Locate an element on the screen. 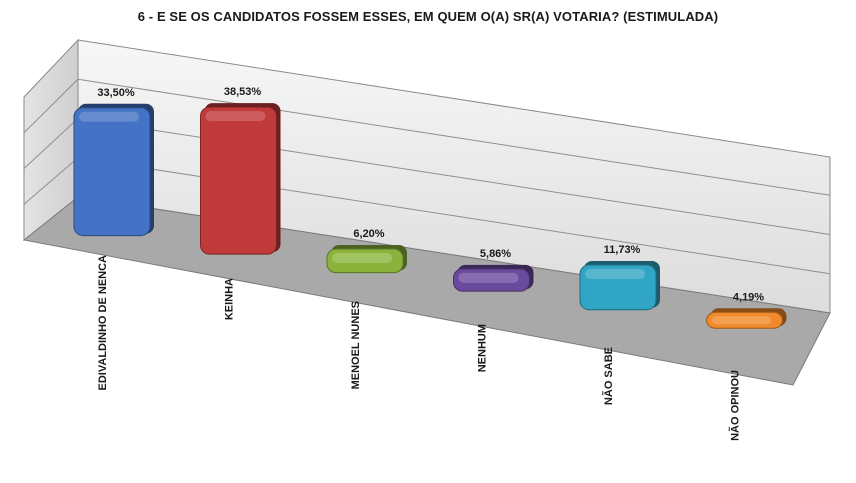  data-label: 5,86% is located at coordinates (495, 254).